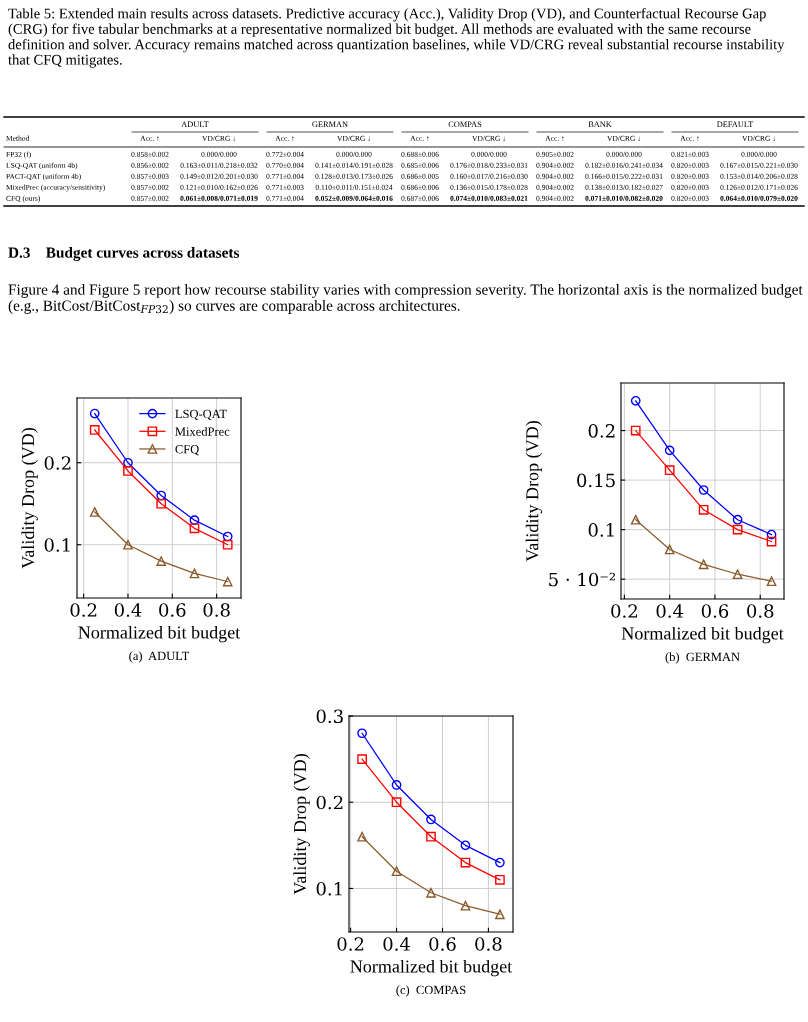 This screenshot has width=808, height=1022. Describe the element at coordinates (431, 991) in the screenshot. I see `text: (c) COMPAS` at that location.